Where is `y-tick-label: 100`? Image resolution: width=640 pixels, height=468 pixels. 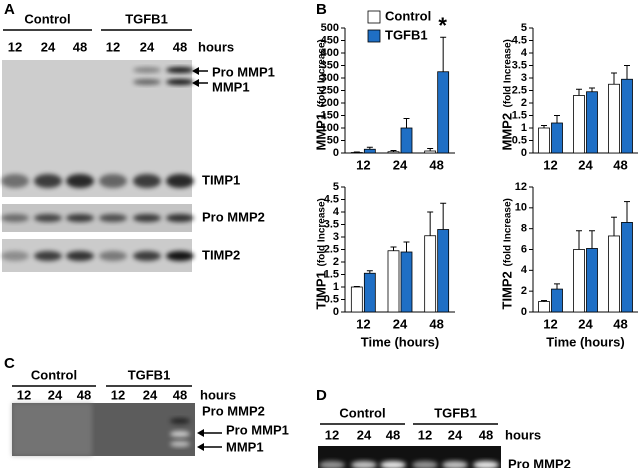
y-tick-label: 100 is located at coordinates (330, 128).